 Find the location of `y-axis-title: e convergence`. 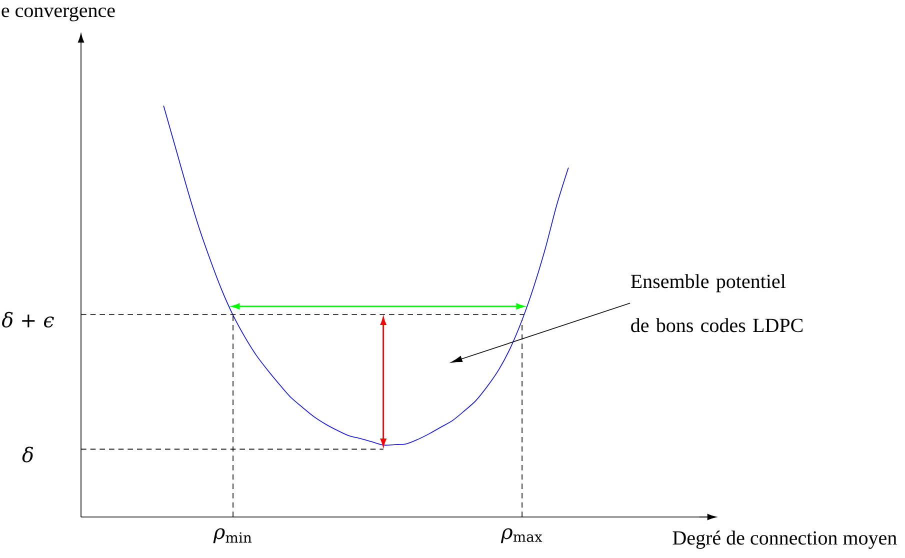

y-axis-title: e convergence is located at coordinates (58, 14).